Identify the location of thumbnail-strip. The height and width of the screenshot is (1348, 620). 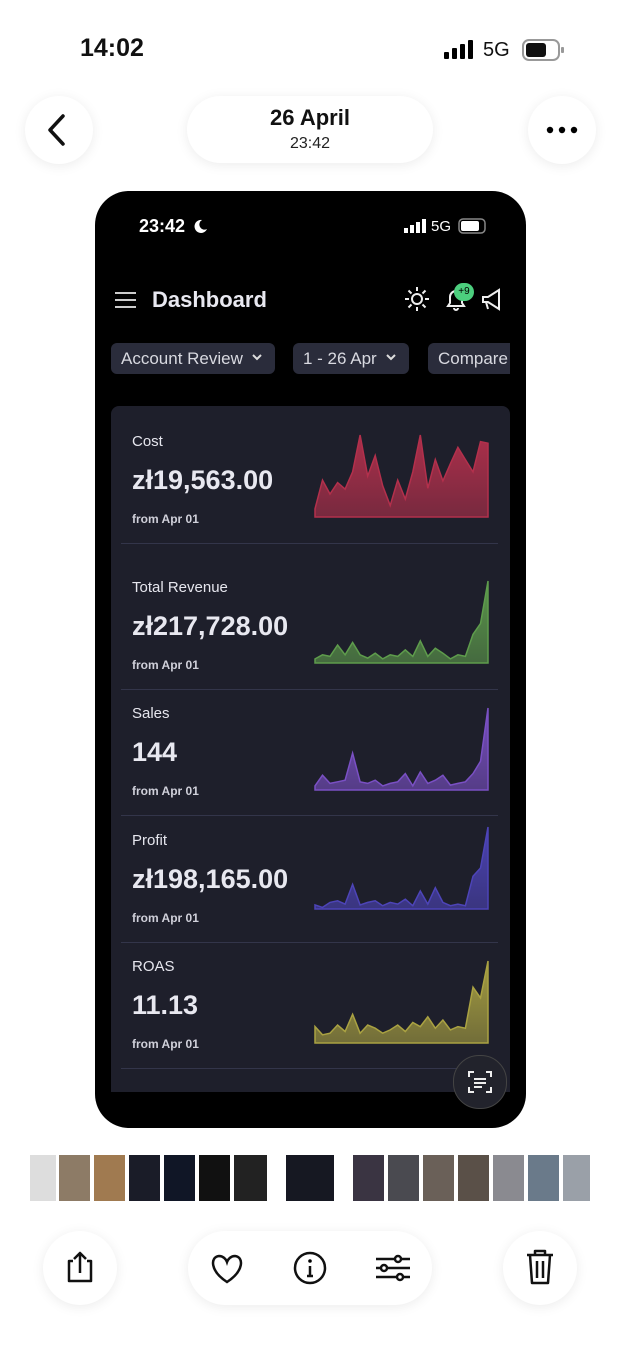
(310, 1178).